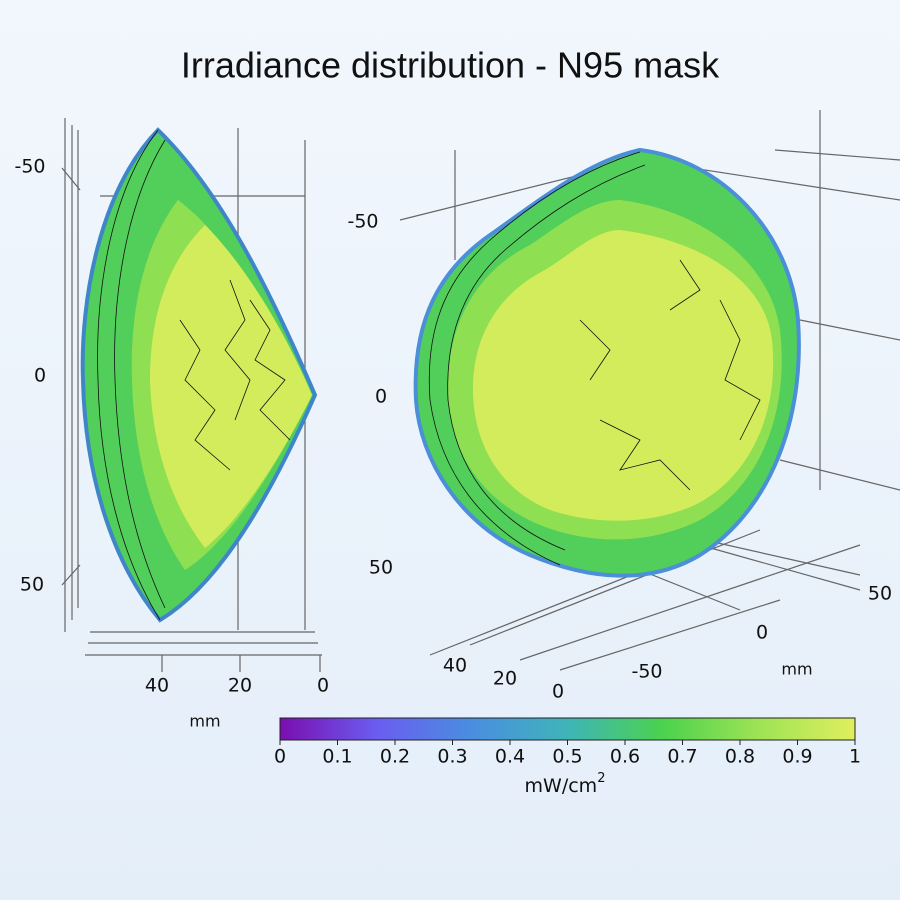  Describe the element at coordinates (855, 757) in the screenshot. I see `colorbar-tick-label: 1` at that location.